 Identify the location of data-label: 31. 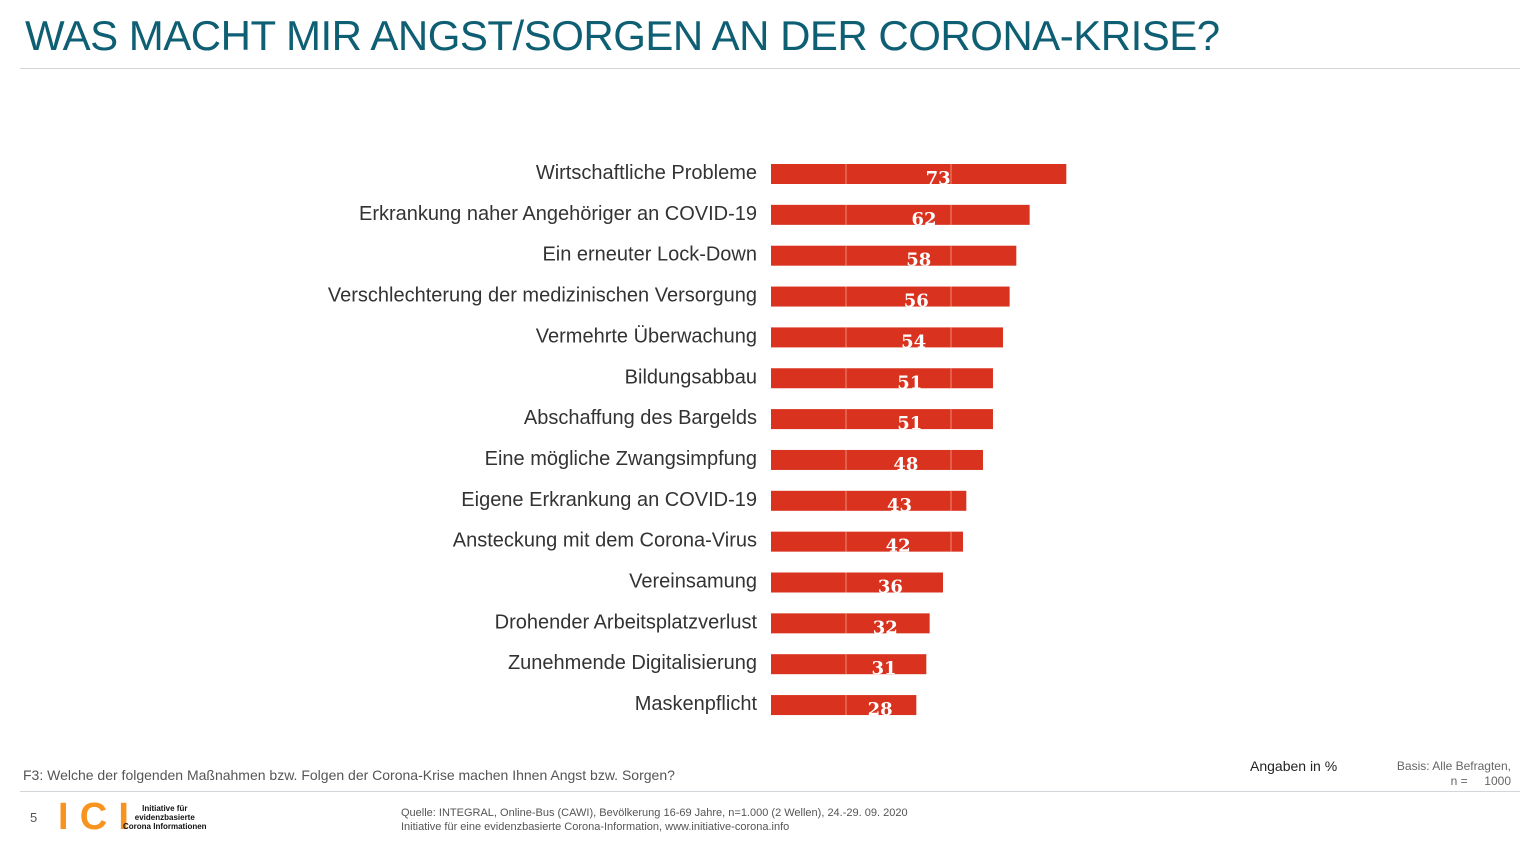
(883, 668).